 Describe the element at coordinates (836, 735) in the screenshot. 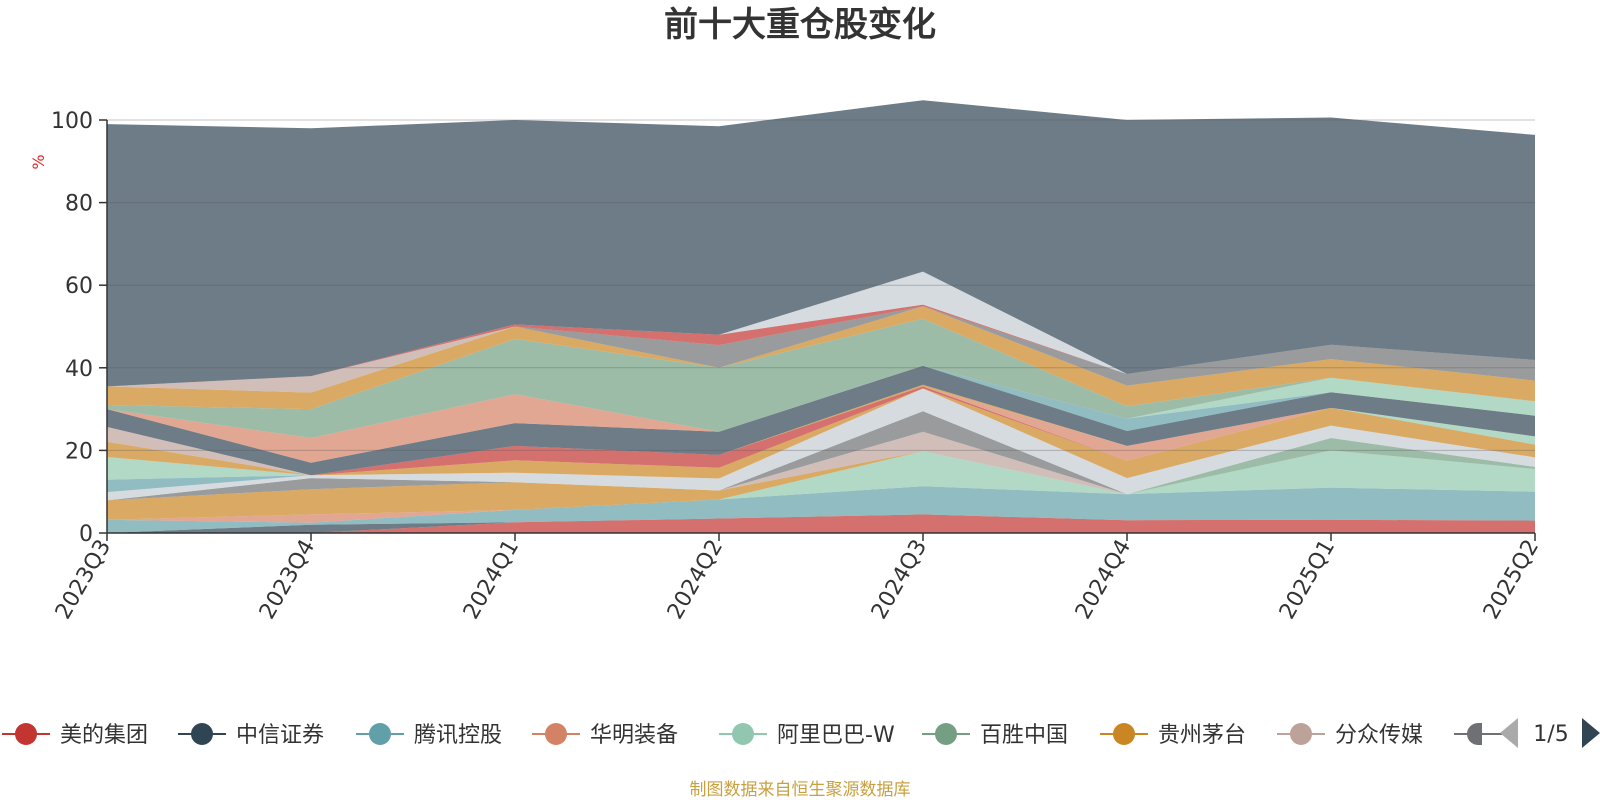

I see `legend-label: 阿里巴巴-W` at that location.